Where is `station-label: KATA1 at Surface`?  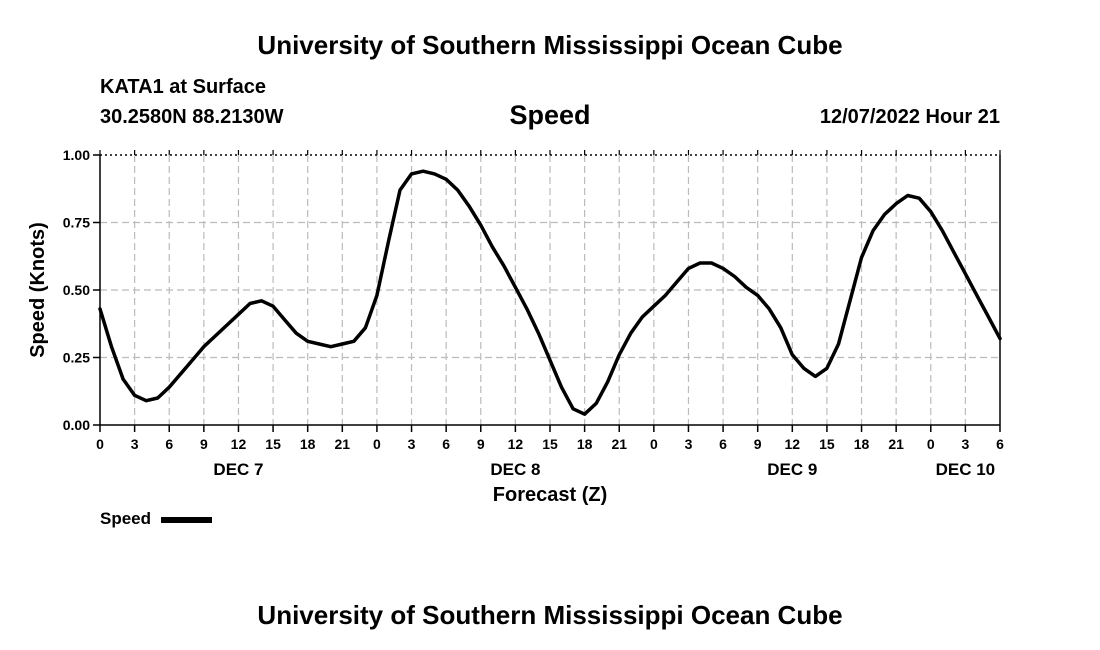 station-label: KATA1 at Surface is located at coordinates (183, 87).